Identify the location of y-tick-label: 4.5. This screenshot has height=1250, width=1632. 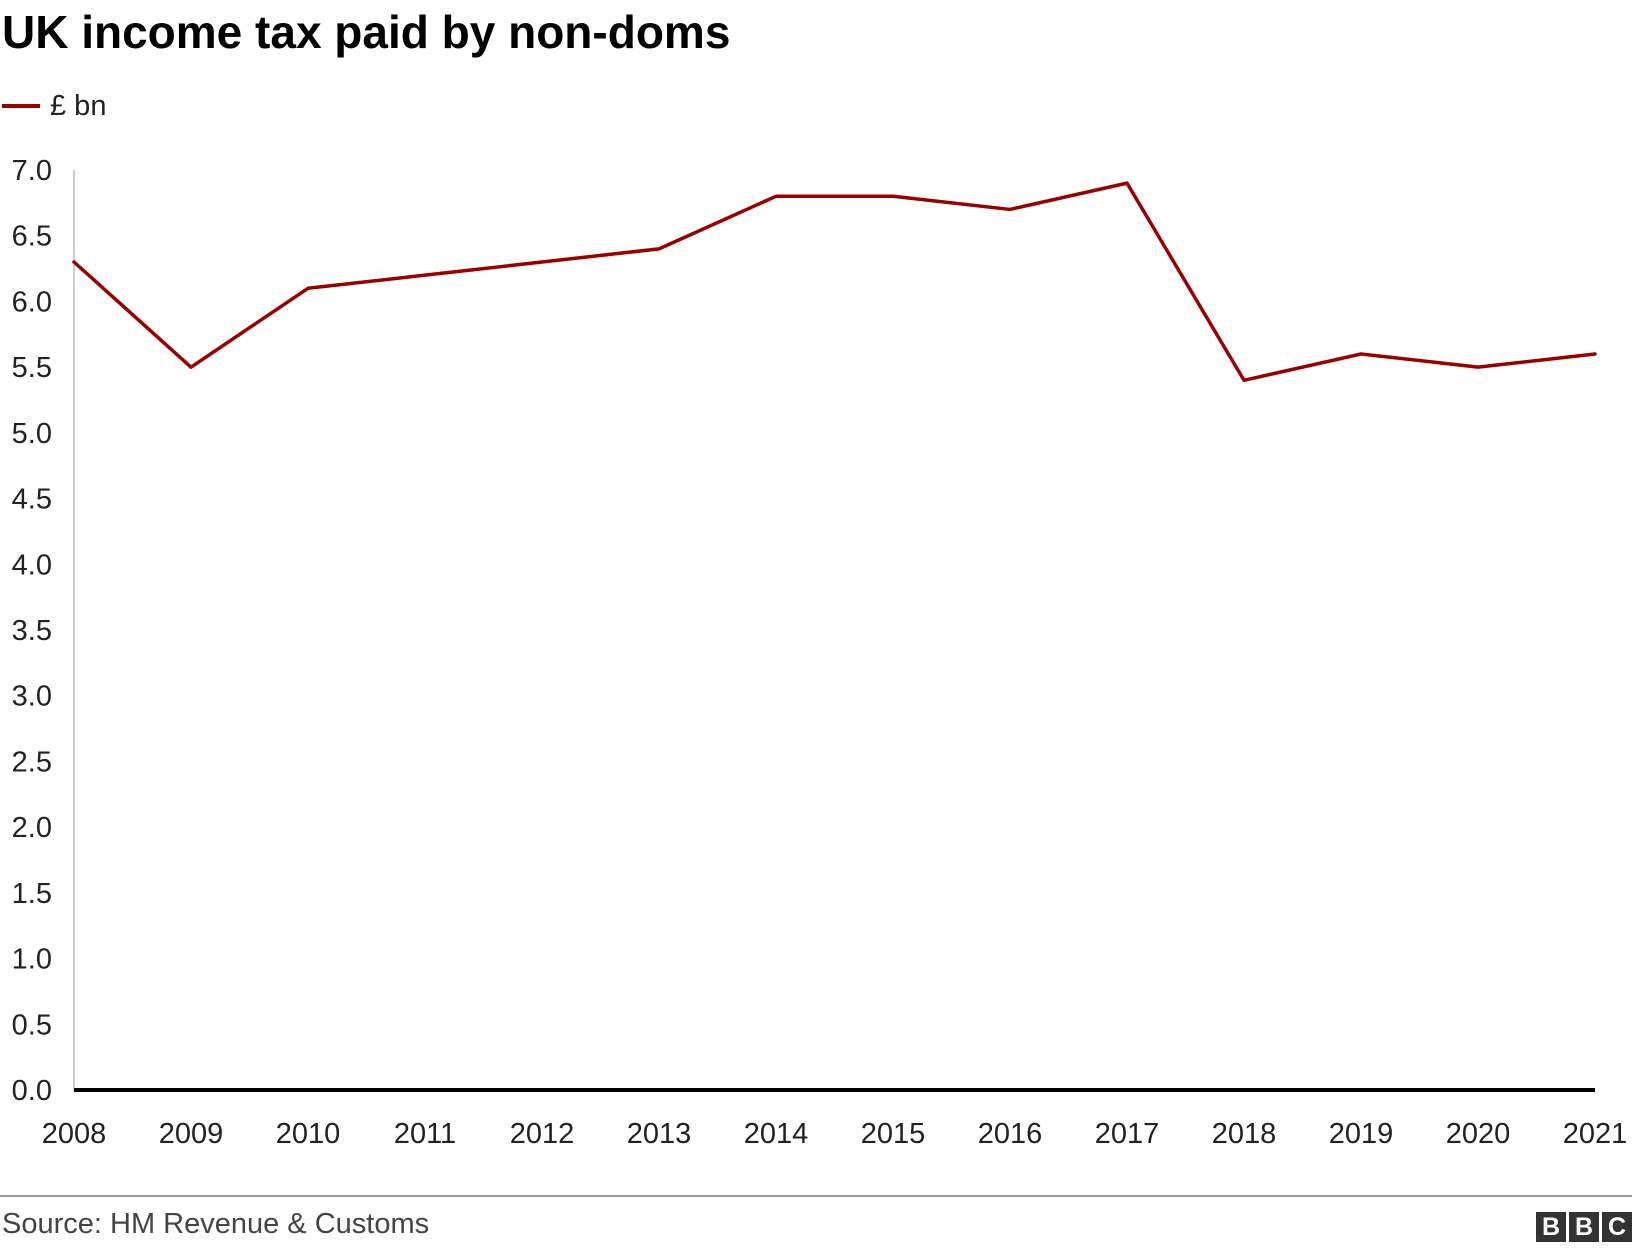
(32, 500).